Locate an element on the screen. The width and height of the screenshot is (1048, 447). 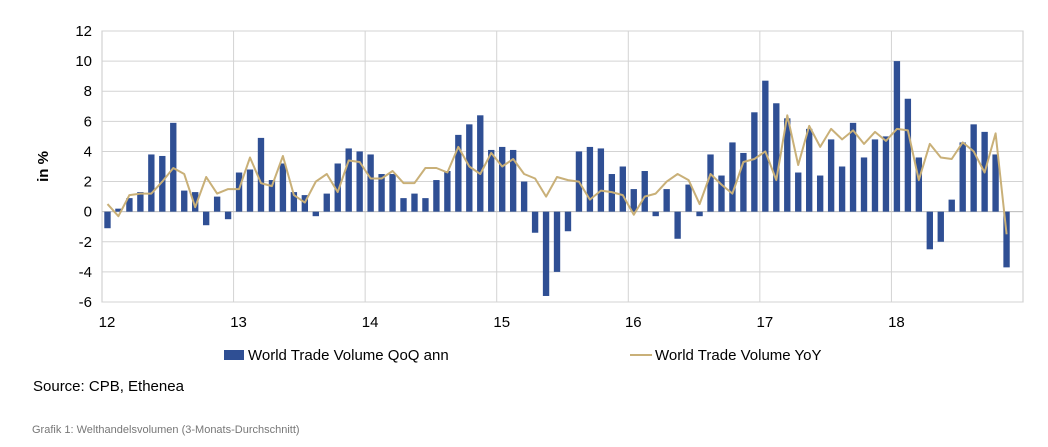
x-tick-label: 14 is located at coordinates (370, 322).